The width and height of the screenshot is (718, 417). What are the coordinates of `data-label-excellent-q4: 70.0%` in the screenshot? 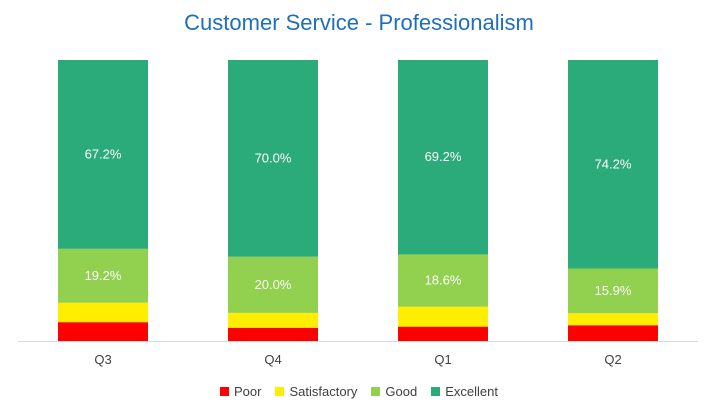 It's located at (273, 157).